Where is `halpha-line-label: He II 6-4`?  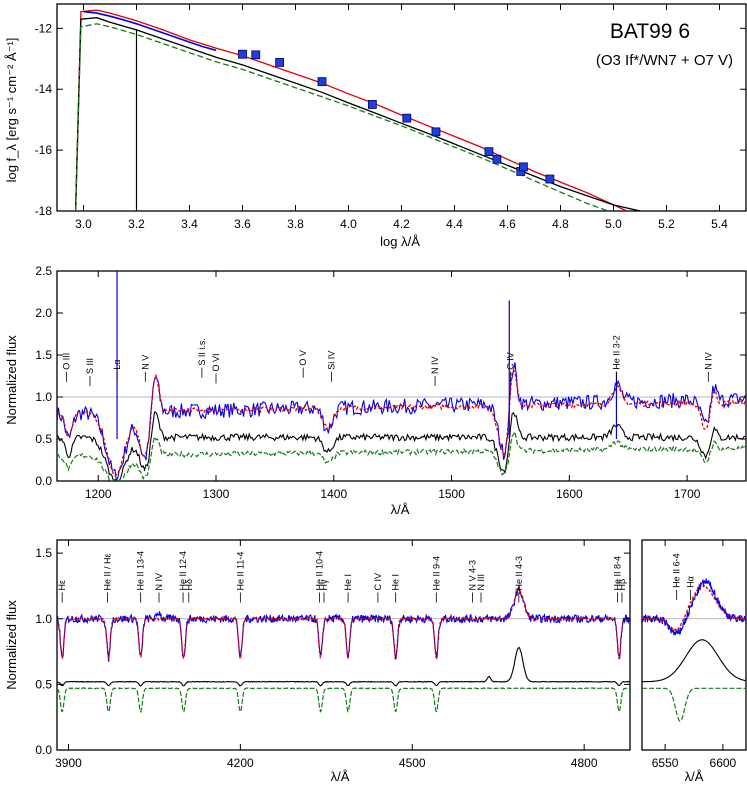 halpha-line-label: He II 6-4 is located at coordinates (677, 570).